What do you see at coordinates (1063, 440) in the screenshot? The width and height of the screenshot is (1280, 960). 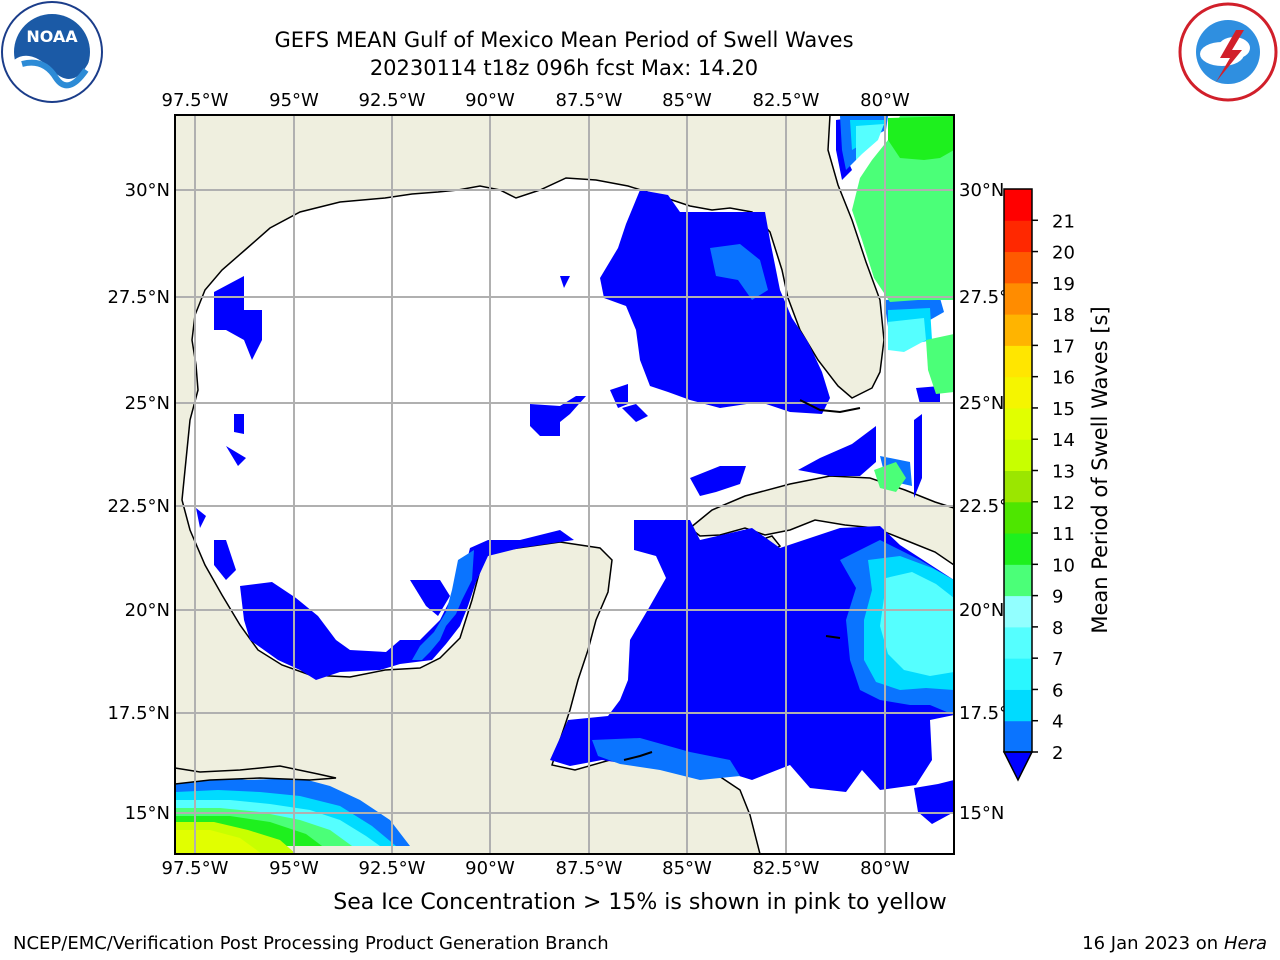 I see `colorbar-tick-label: 14` at bounding box center [1063, 440].